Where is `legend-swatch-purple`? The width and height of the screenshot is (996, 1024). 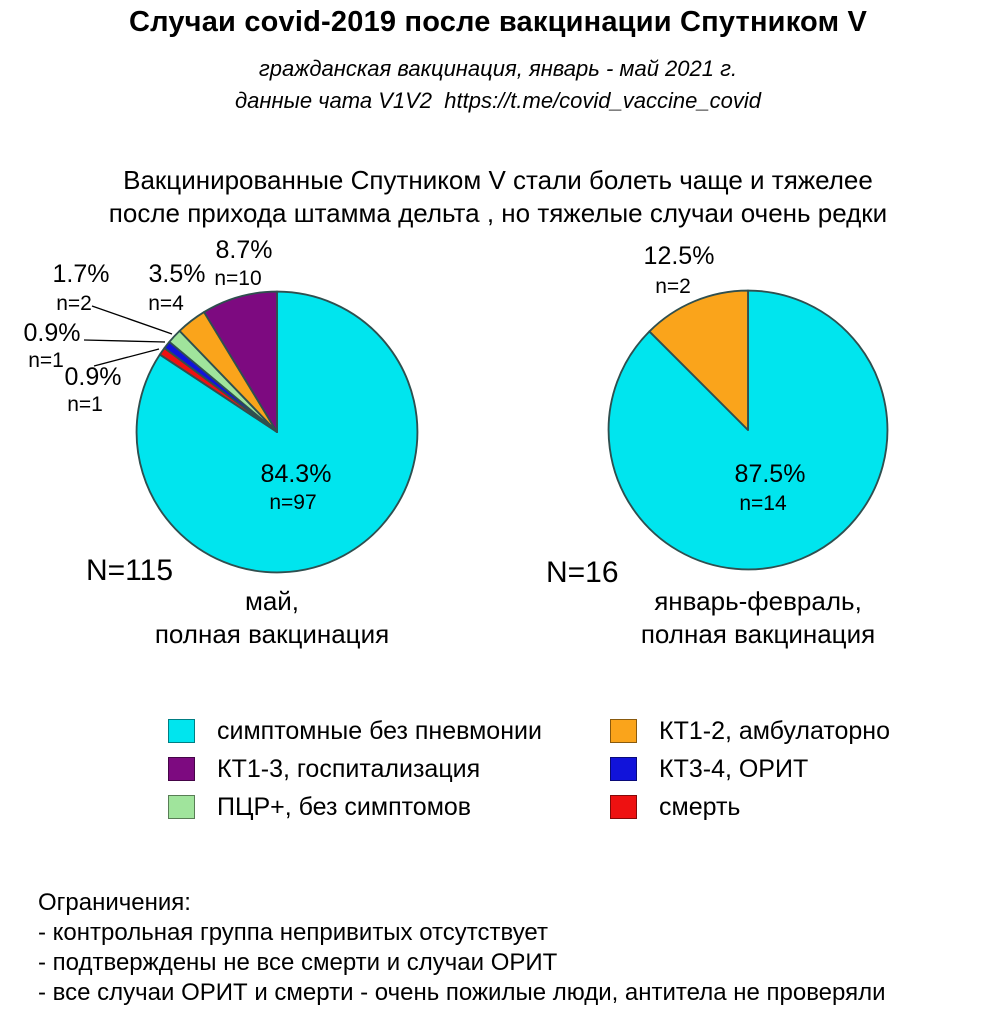
legend-swatch-purple is located at coordinates (181, 769).